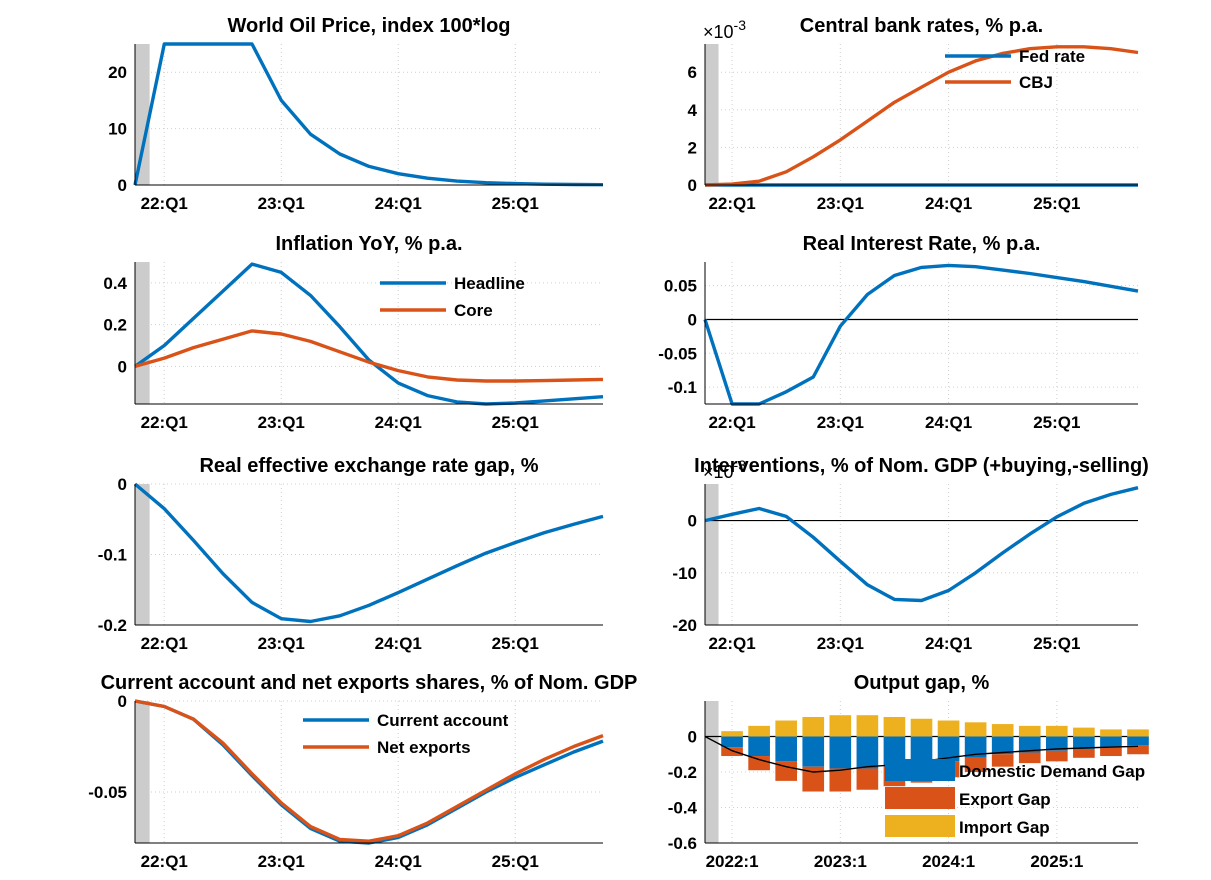 The width and height of the screenshot is (1211, 880). Describe the element at coordinates (948, 861) in the screenshot. I see `x-tick-label: 2024:1` at that location.